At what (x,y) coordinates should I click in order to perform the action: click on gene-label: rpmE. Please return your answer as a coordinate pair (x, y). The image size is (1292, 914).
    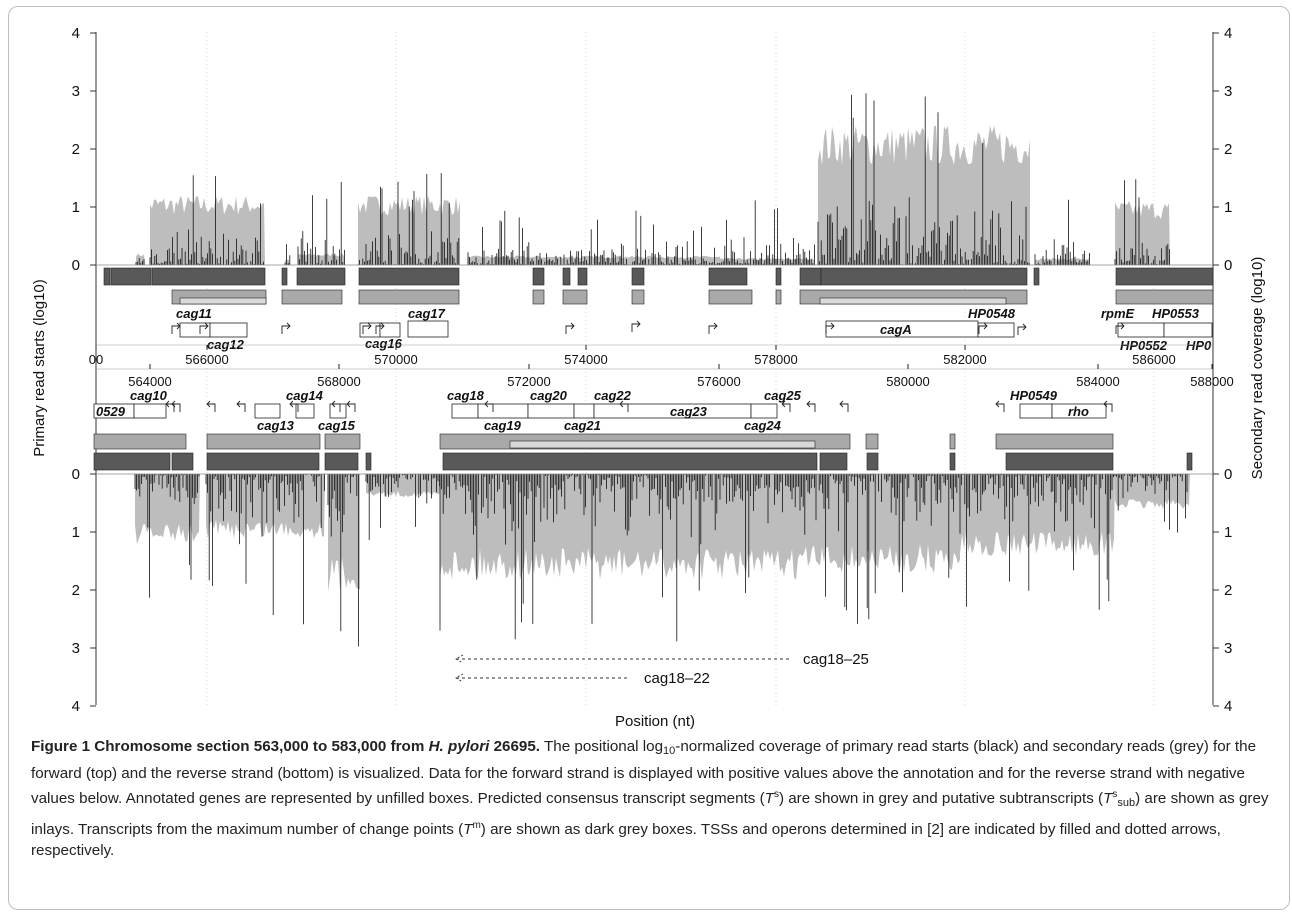
    Looking at the image, I should click on (1118, 313).